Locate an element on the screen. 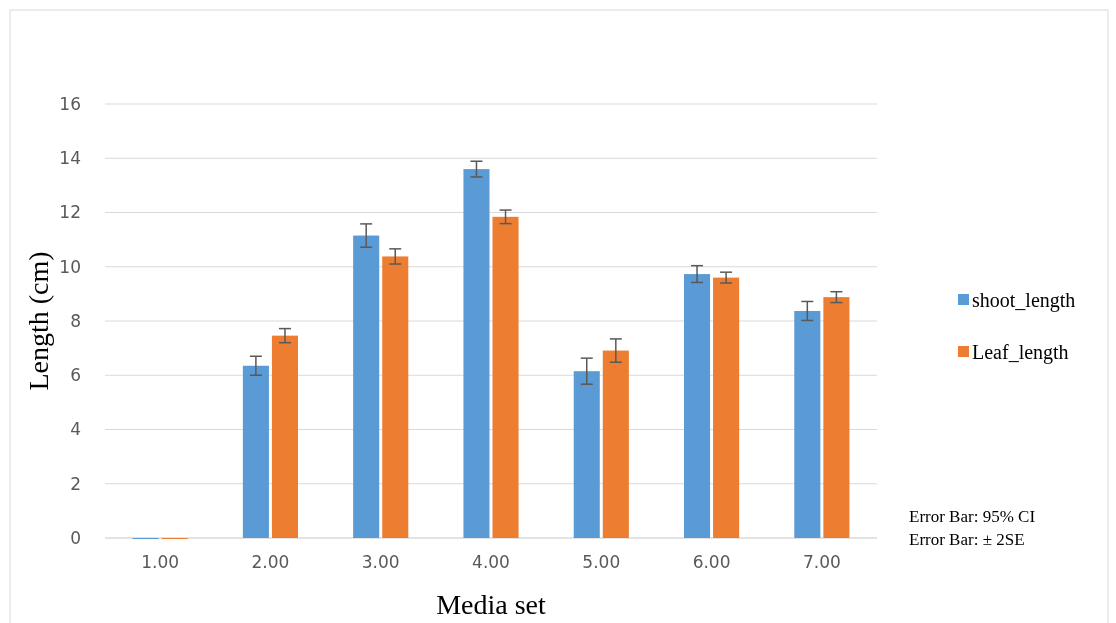 The image size is (1116, 623). y-axis-title: Length (cm) is located at coordinates (38, 321).